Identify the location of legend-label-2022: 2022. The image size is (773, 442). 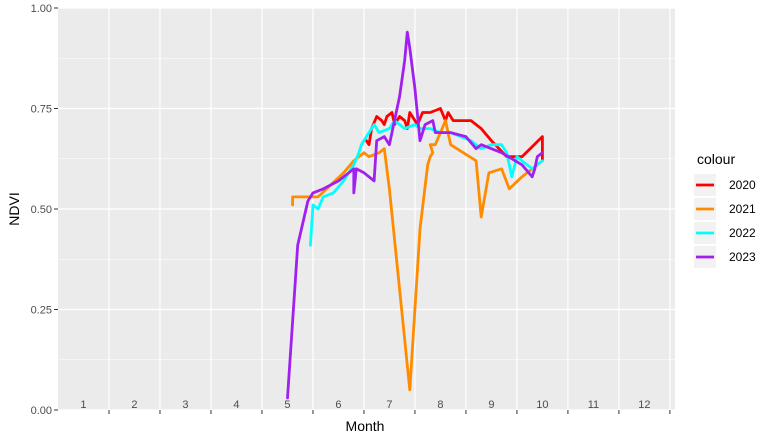
(742, 233).